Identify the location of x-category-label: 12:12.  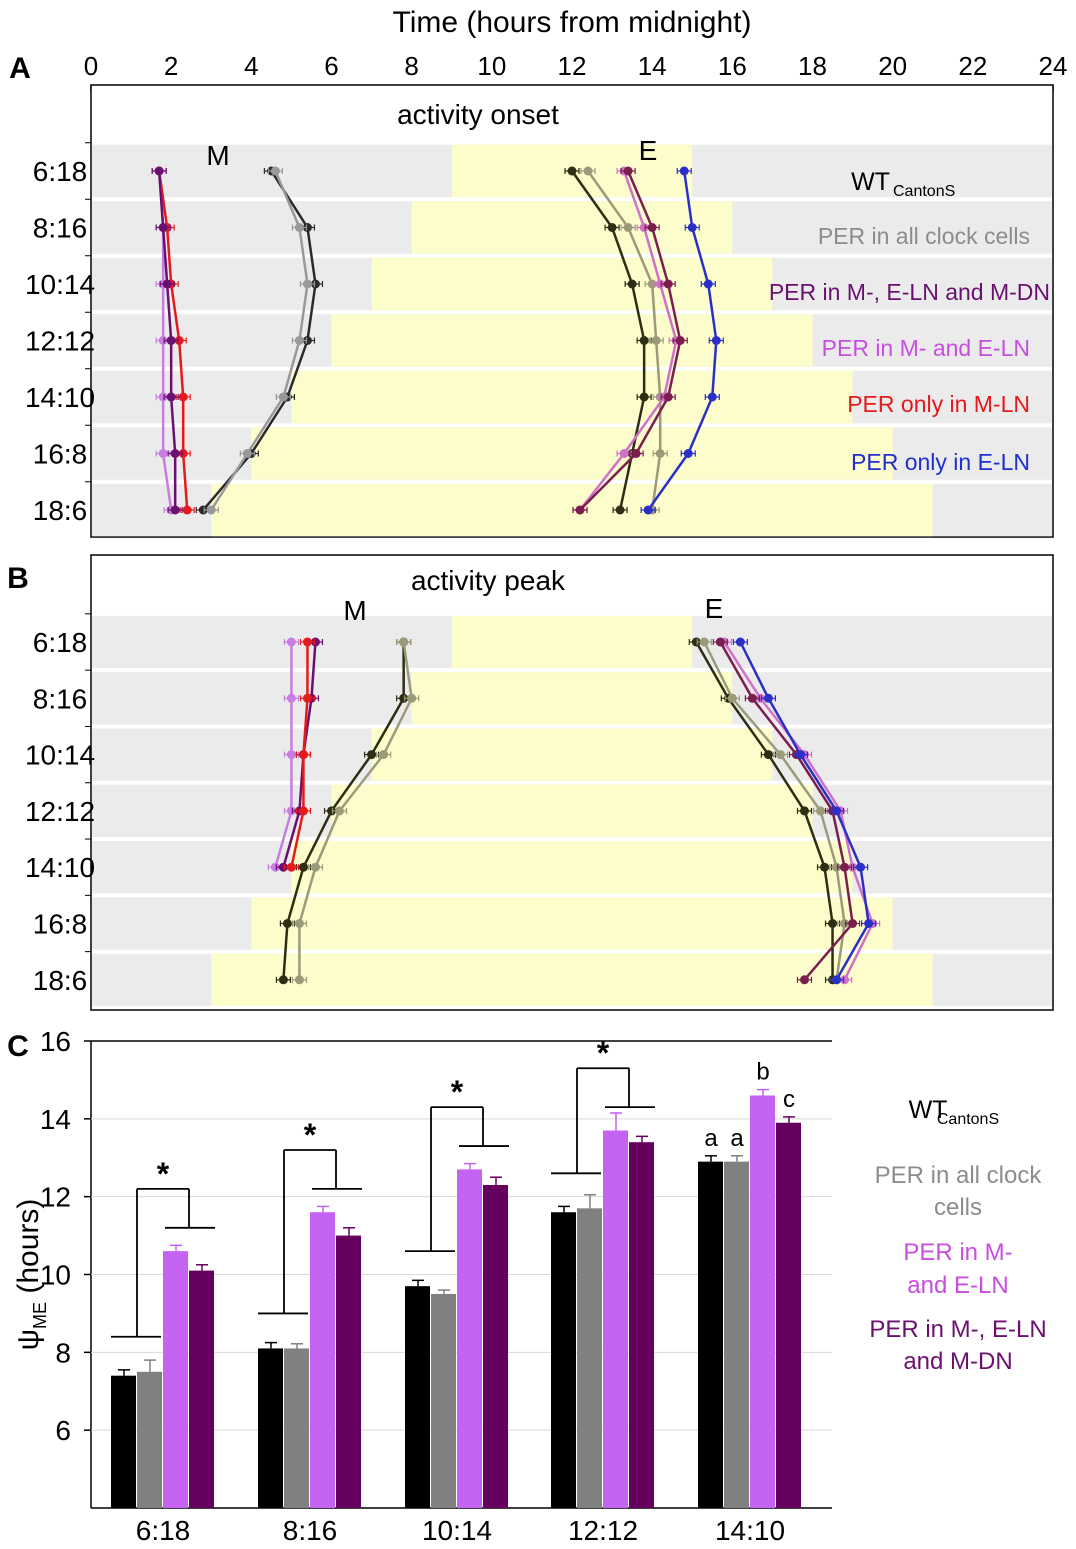
(603, 1530).